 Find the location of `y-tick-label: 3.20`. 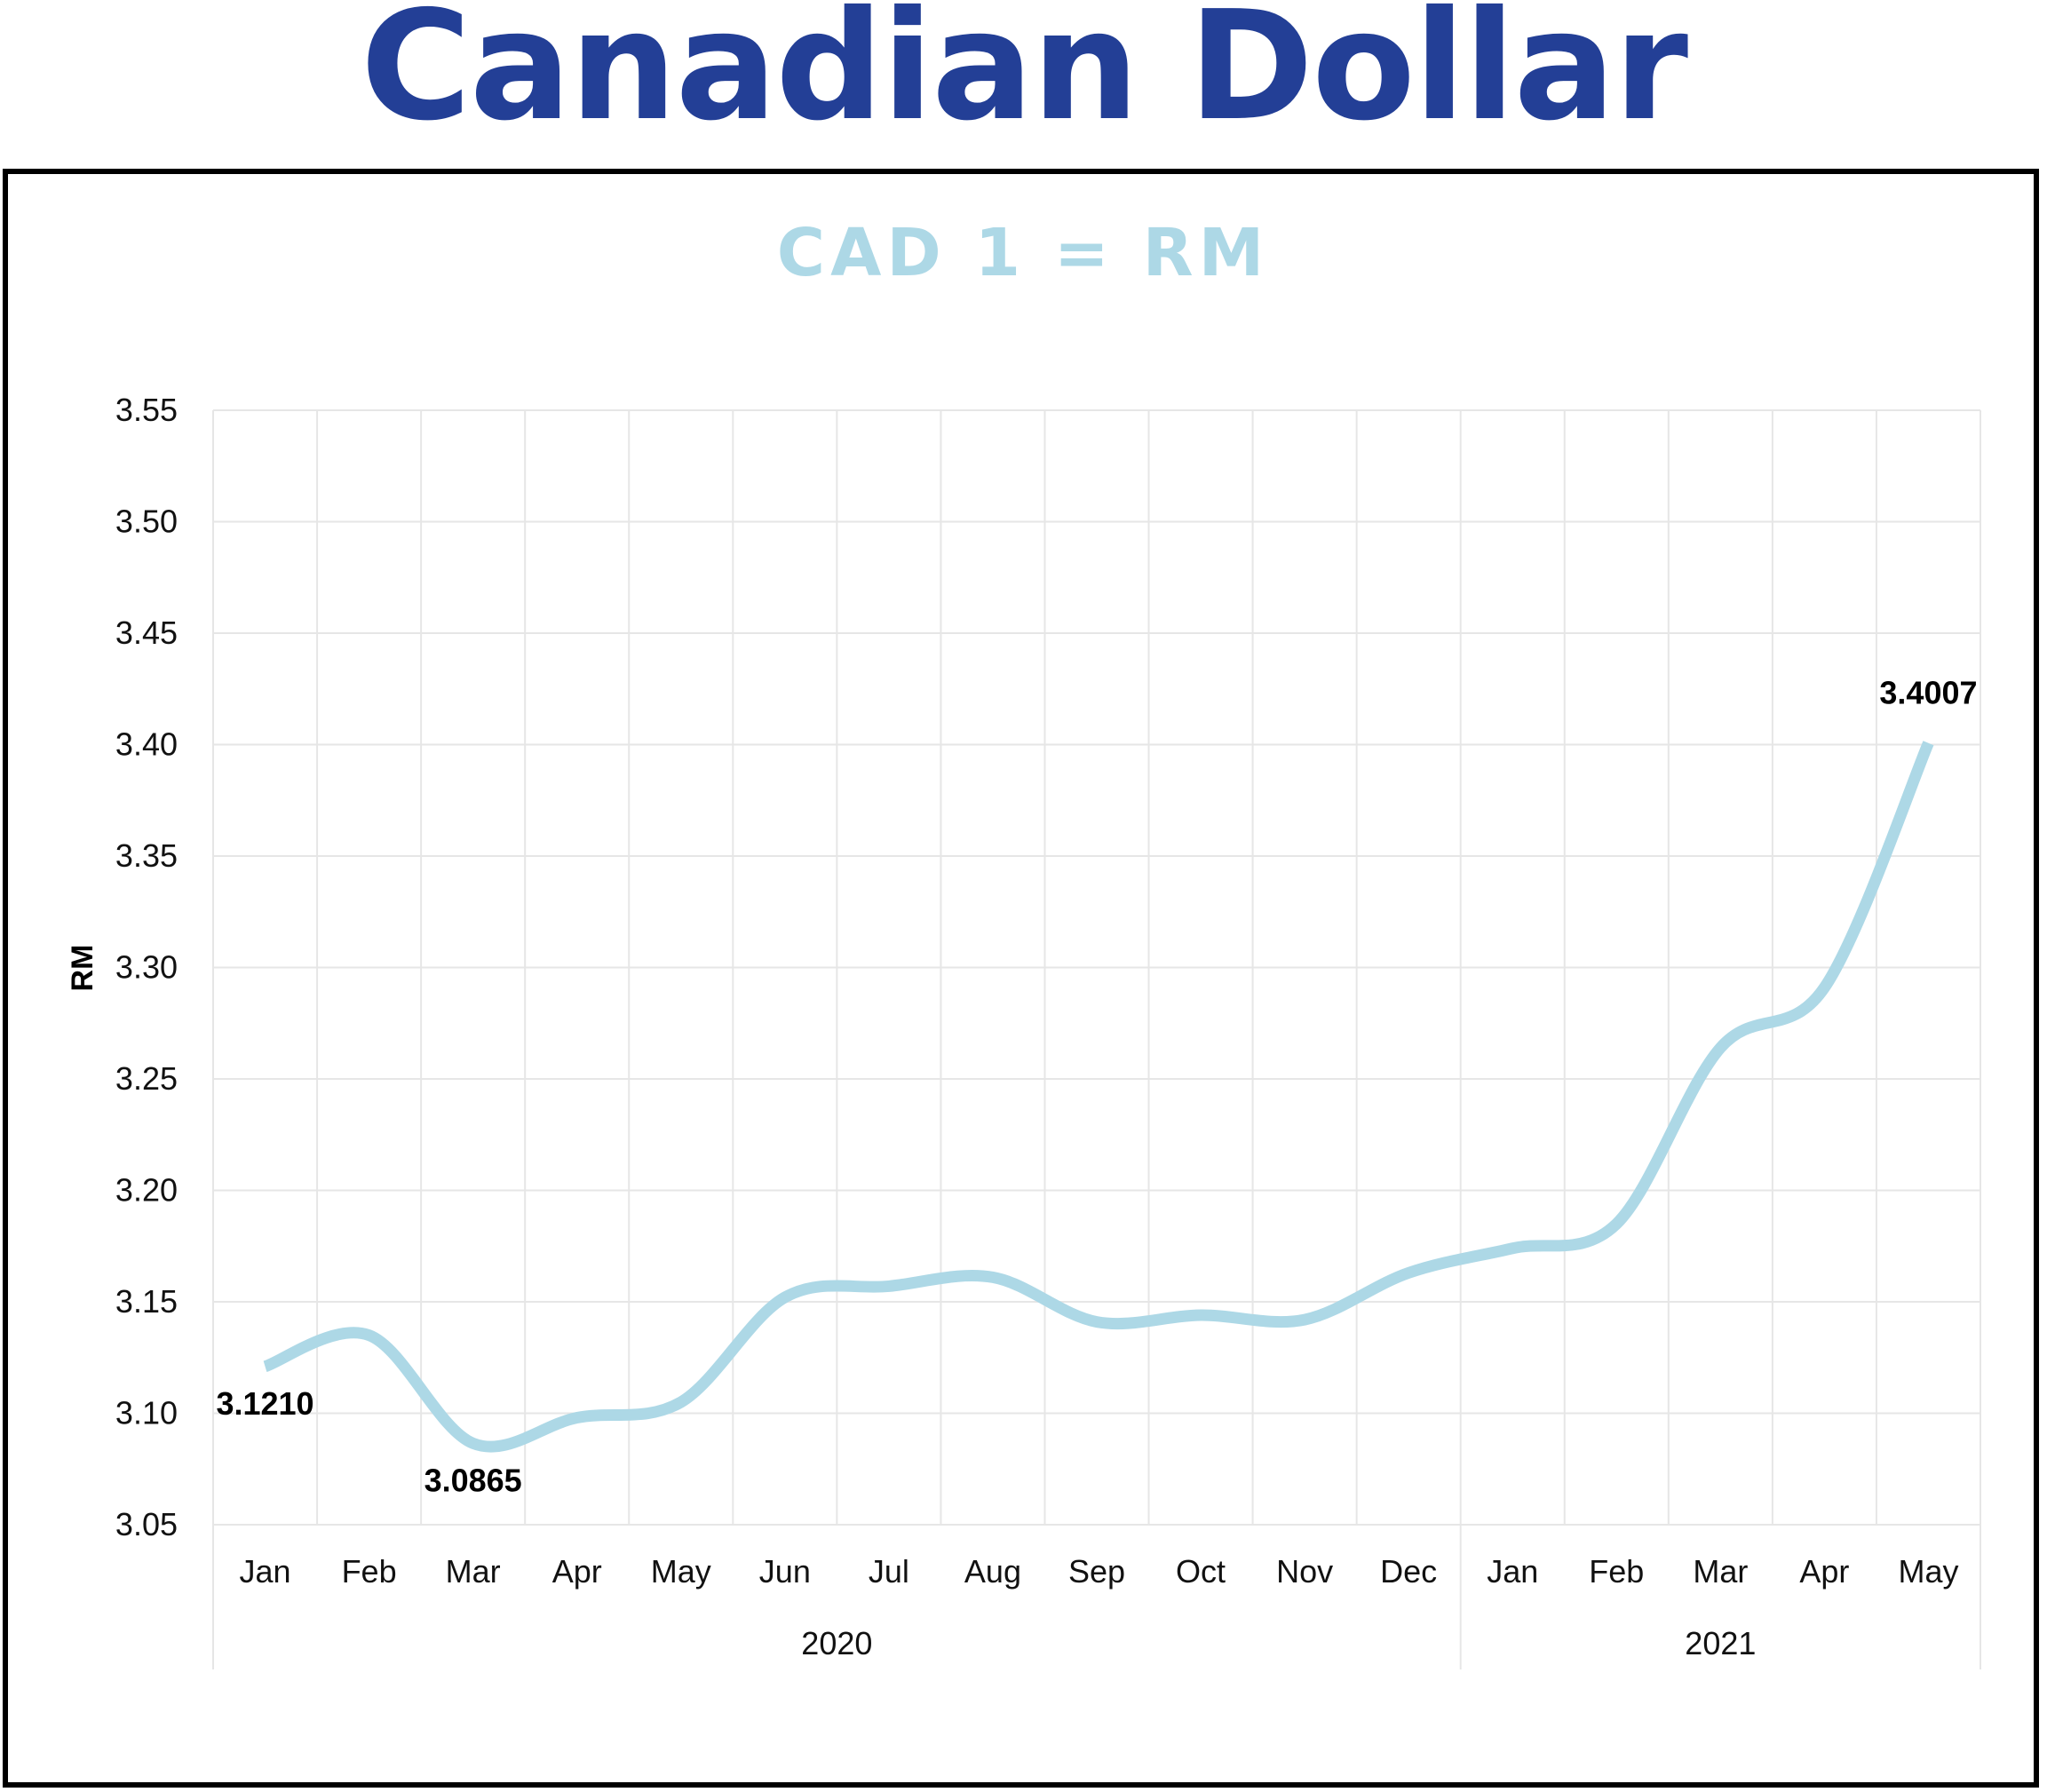

y-tick-label: 3.20 is located at coordinates (146, 1190).